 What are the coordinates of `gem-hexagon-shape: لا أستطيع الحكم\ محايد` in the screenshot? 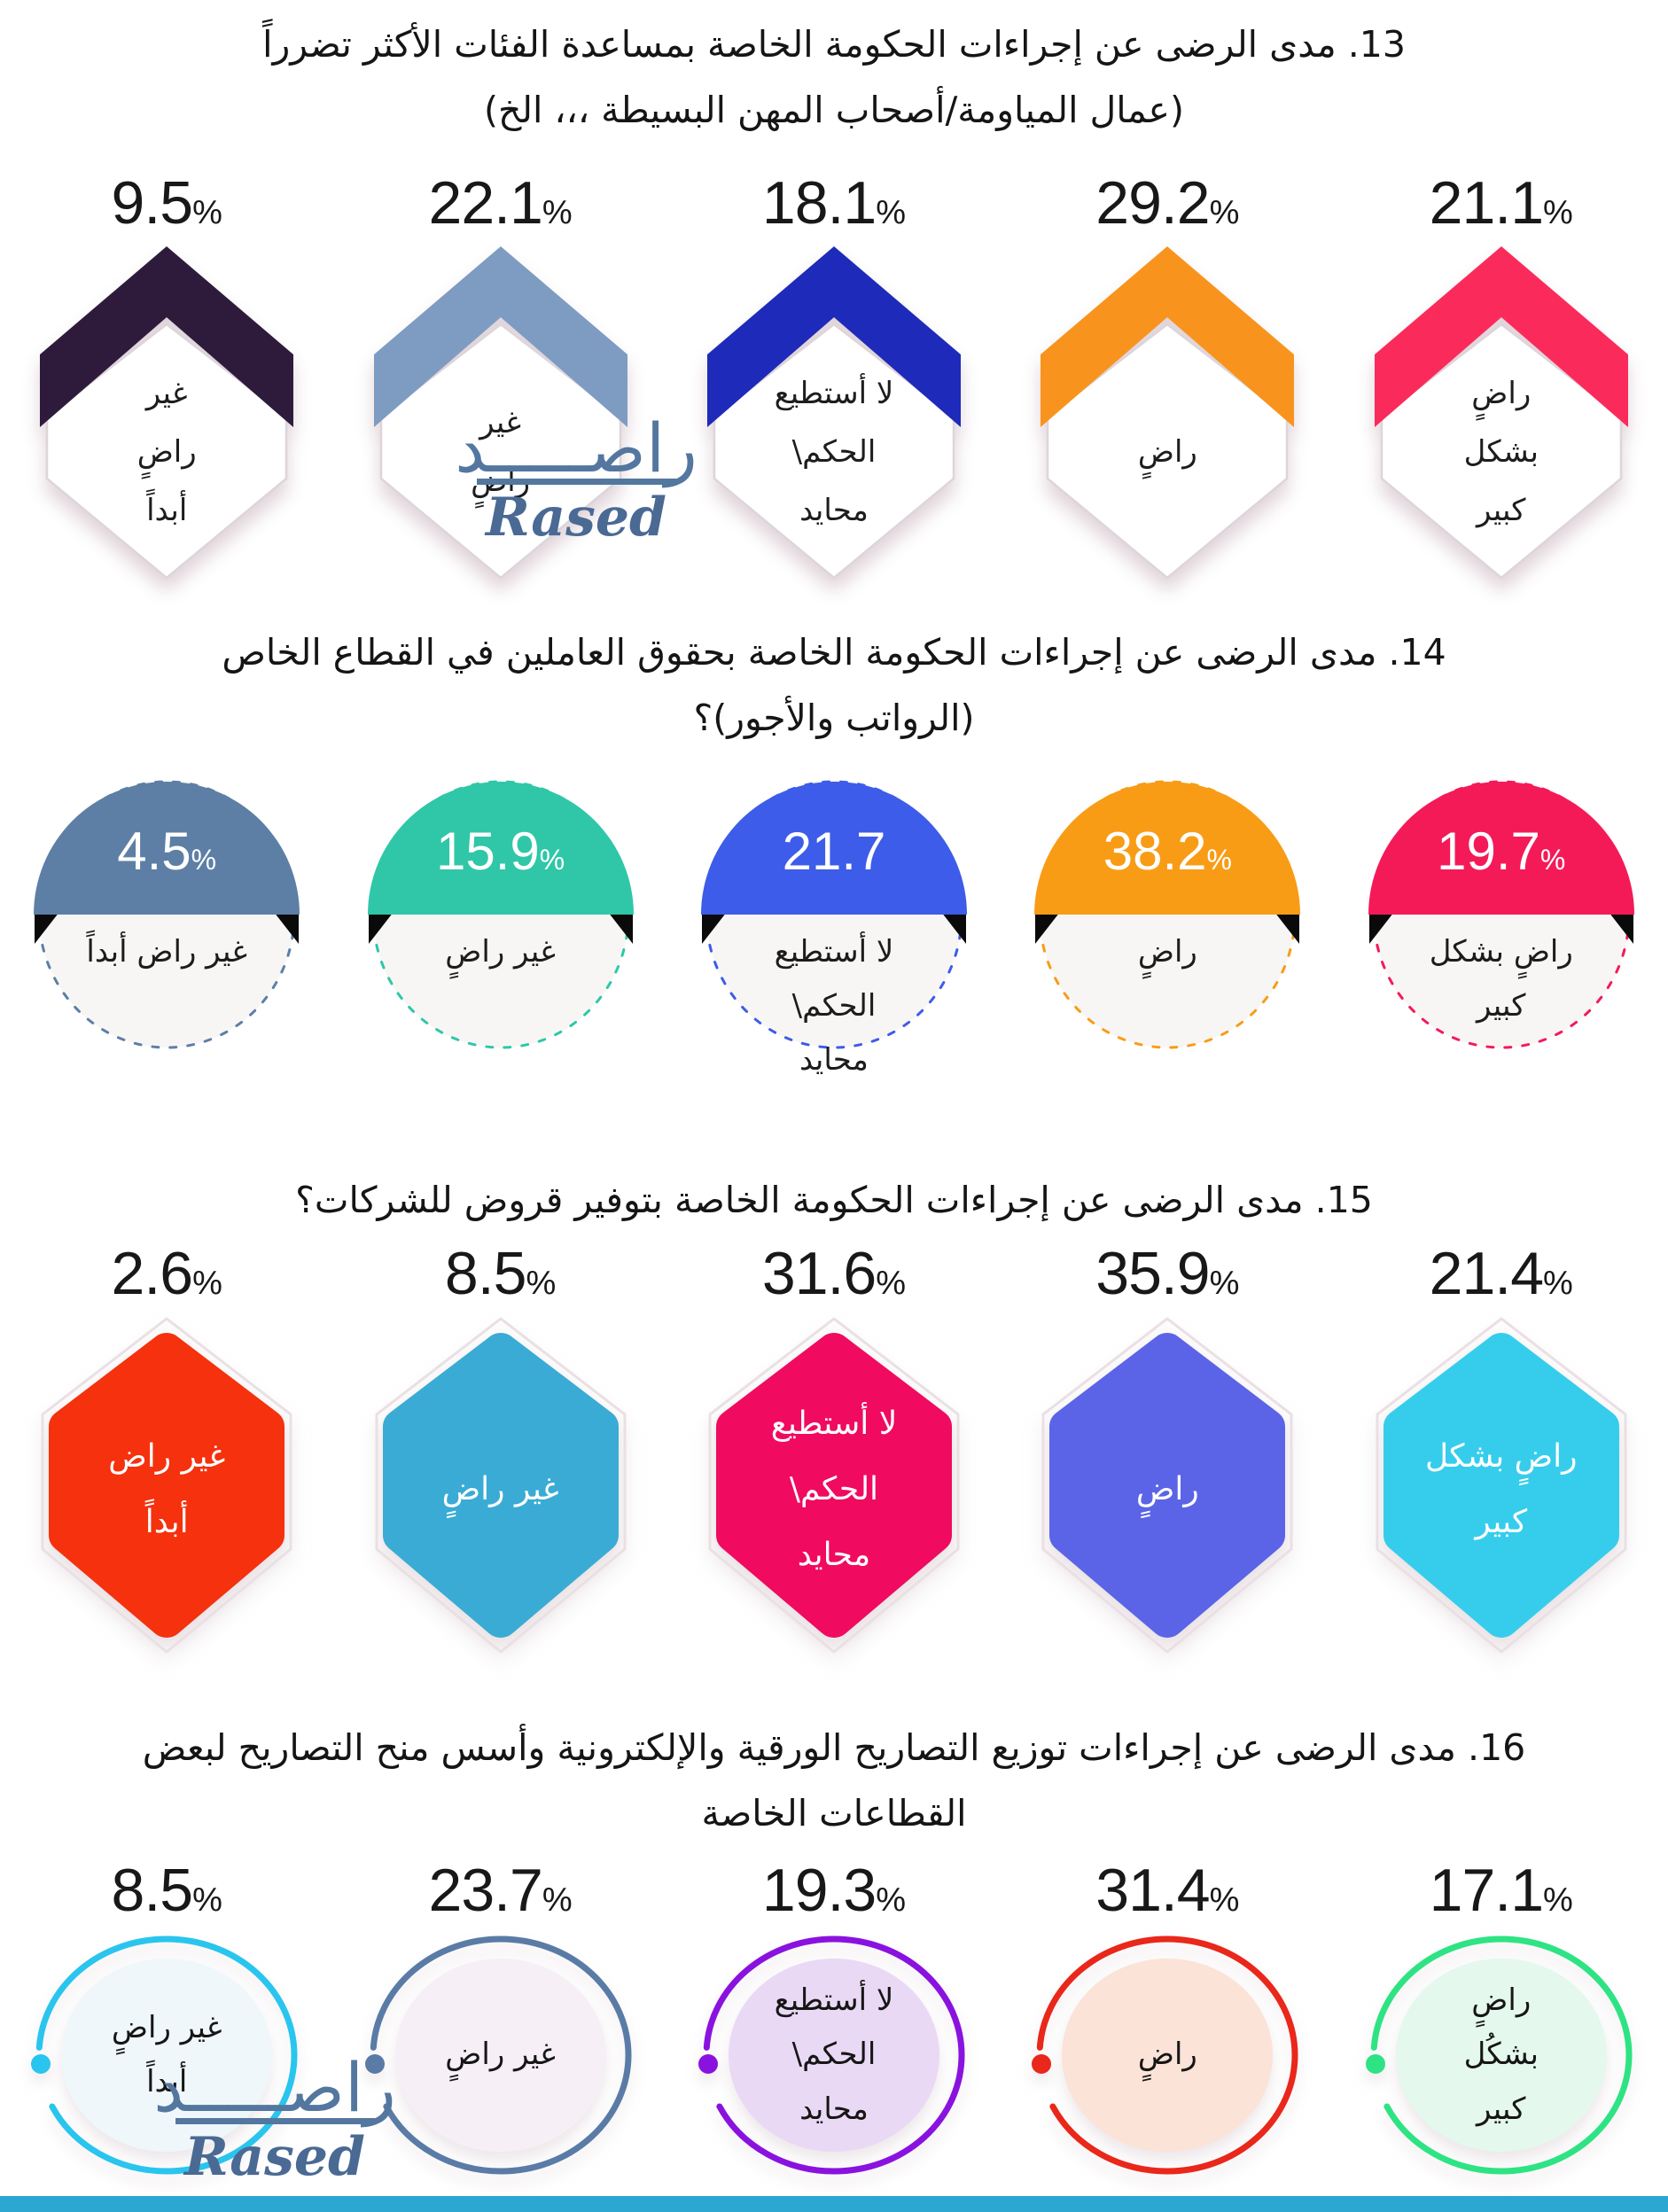 It's located at (834, 1490).